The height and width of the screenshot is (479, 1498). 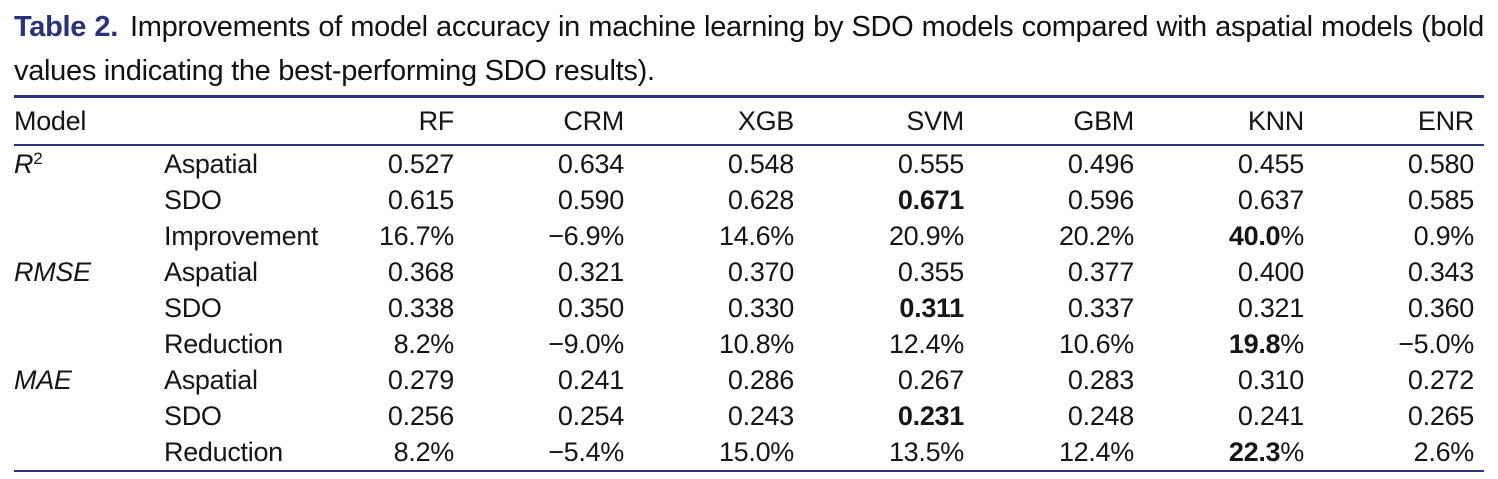 I want to click on value-cell: 13.5%, so click(x=926, y=451).